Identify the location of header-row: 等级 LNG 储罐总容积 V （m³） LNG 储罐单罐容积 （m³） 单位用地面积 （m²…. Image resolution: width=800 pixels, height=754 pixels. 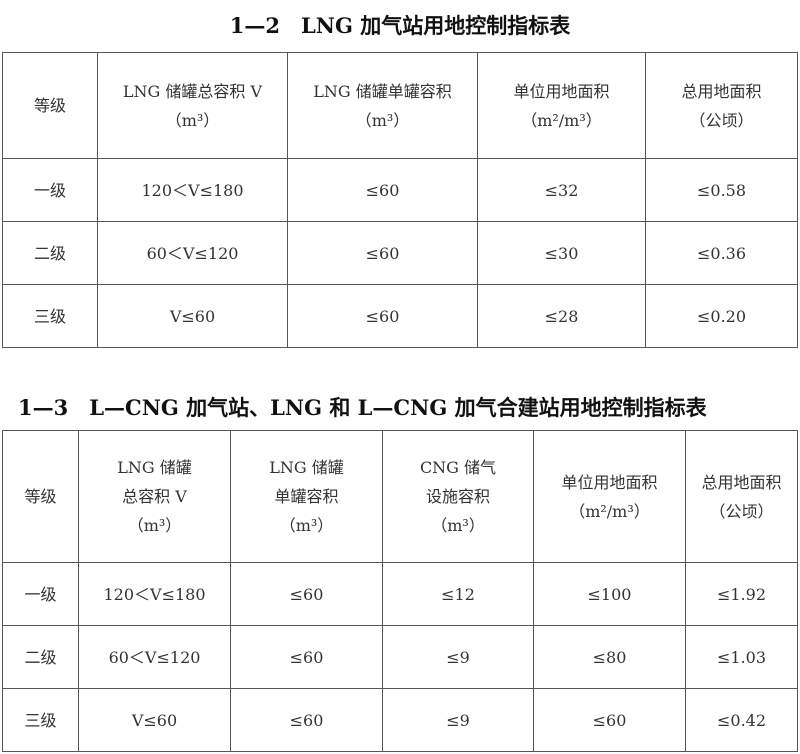
(400, 105).